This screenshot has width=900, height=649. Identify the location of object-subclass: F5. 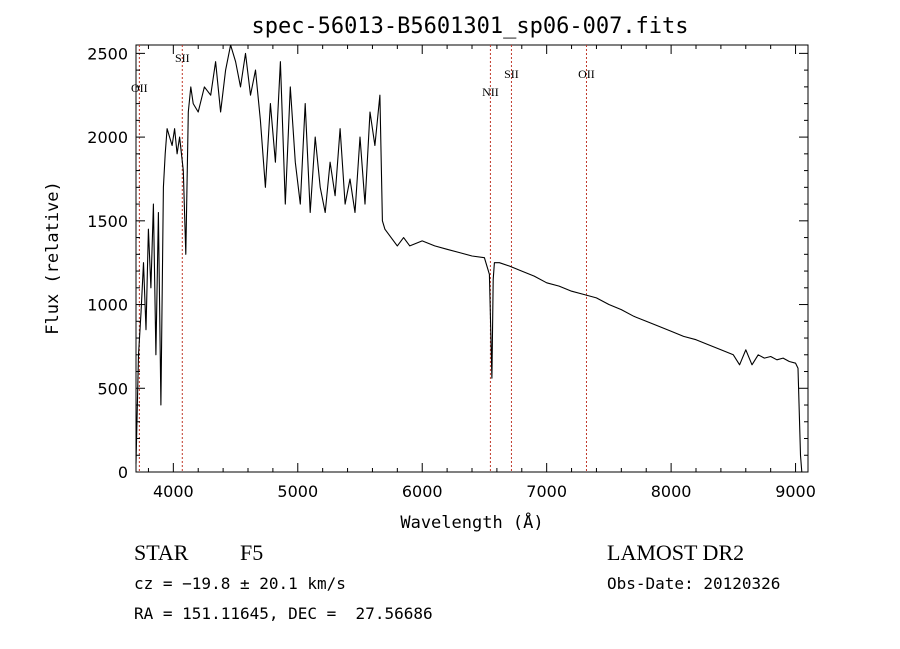
(252, 552).